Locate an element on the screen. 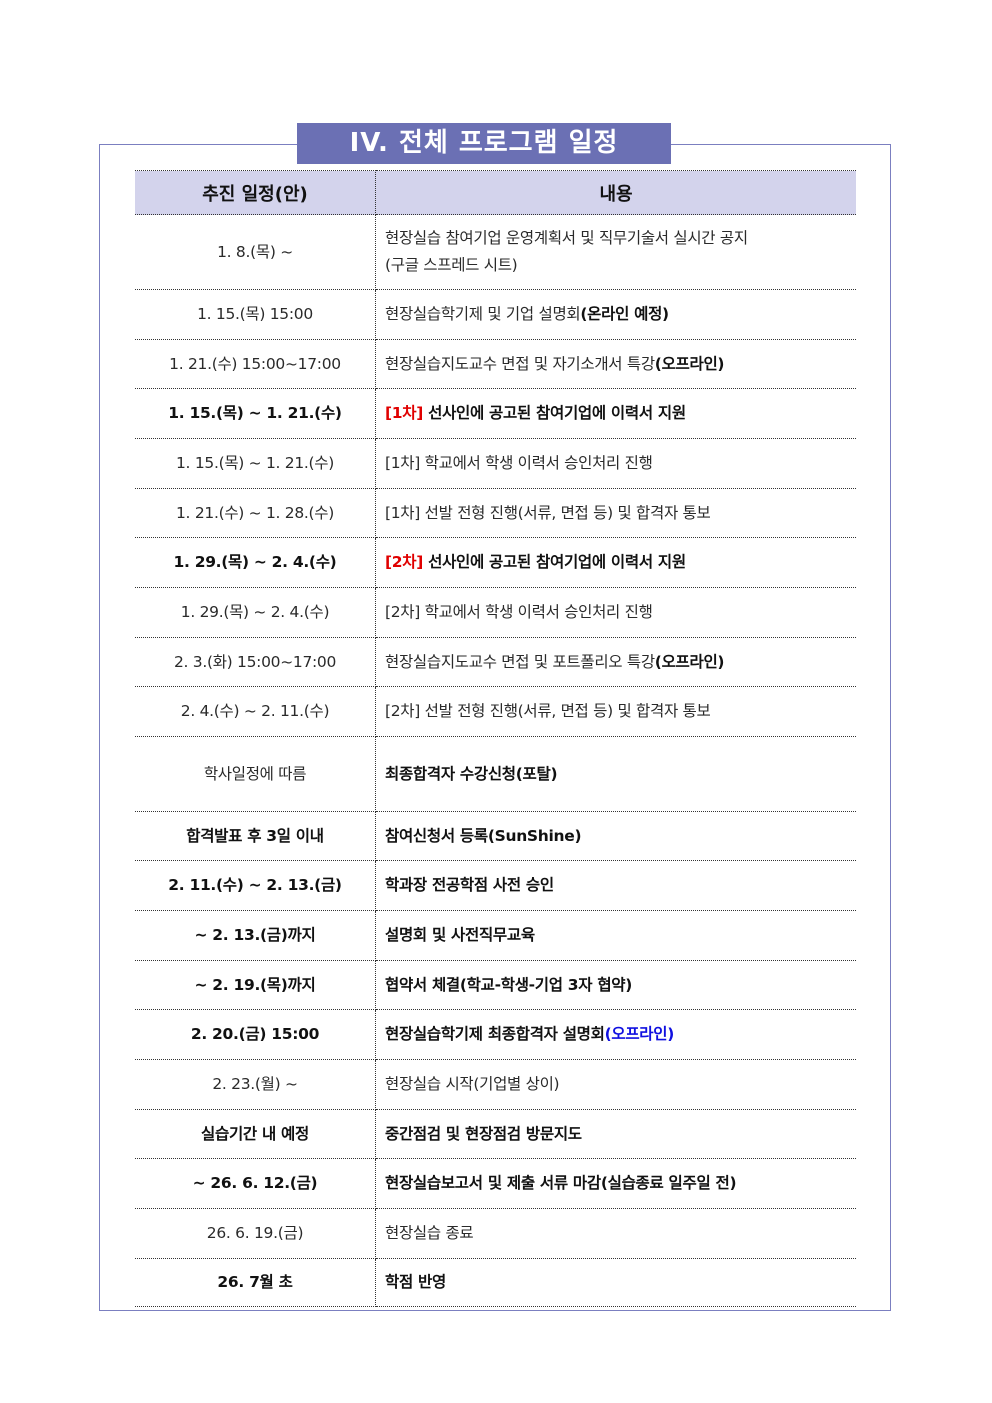 The width and height of the screenshot is (992, 1403). table-row: 실습기간 내 예정 중간점검 및 현장점검 방문지도 is located at coordinates (495, 1134).